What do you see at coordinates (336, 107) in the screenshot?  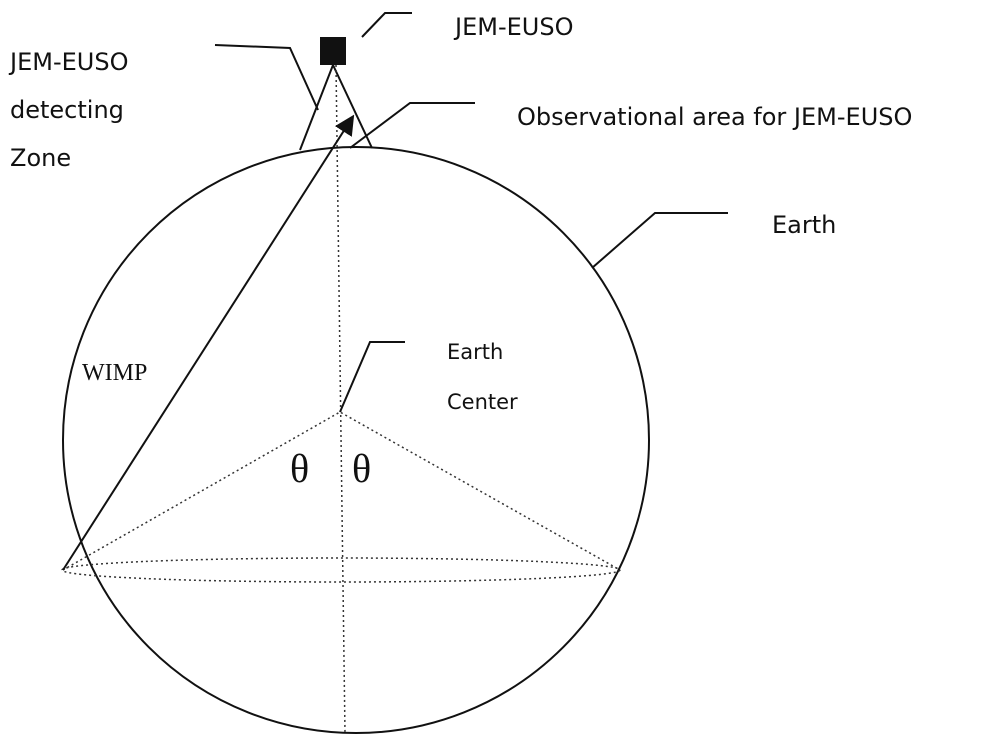 I see `detecting-cone` at bounding box center [336, 107].